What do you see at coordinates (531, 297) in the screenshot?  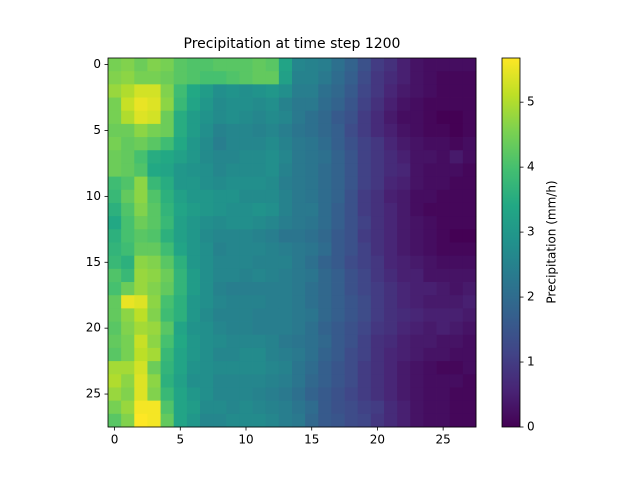 I see `colorbar-tick-label: 2` at bounding box center [531, 297].